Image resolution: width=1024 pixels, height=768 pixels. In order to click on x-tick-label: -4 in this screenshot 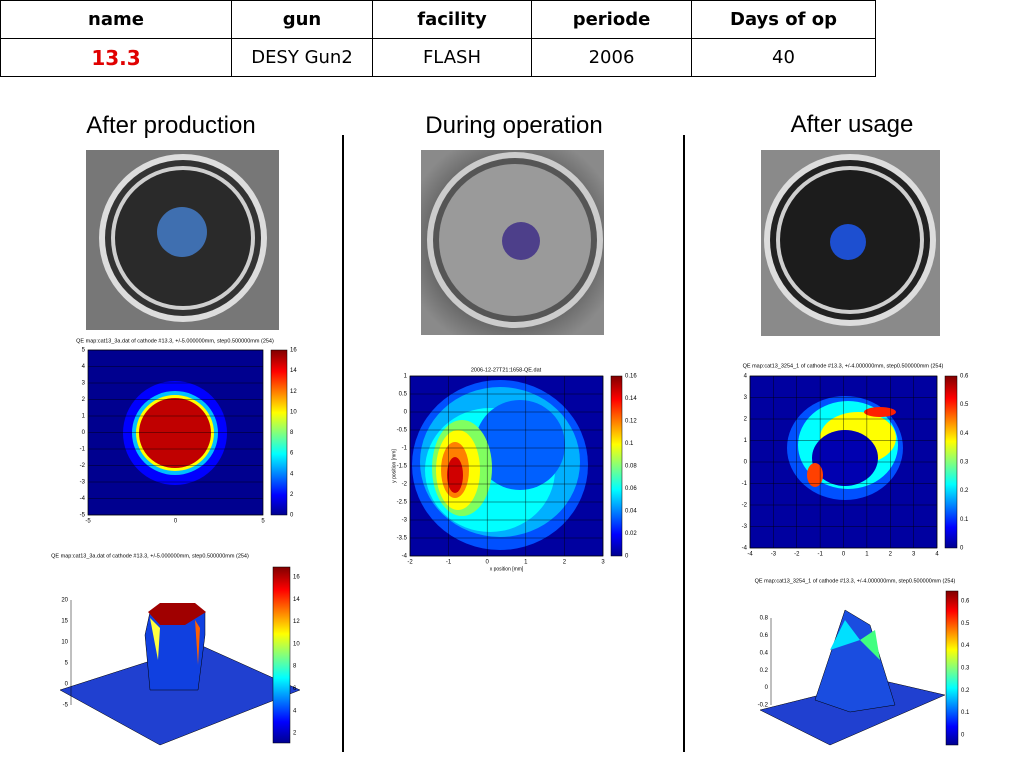, I will do `click(750, 555)`.